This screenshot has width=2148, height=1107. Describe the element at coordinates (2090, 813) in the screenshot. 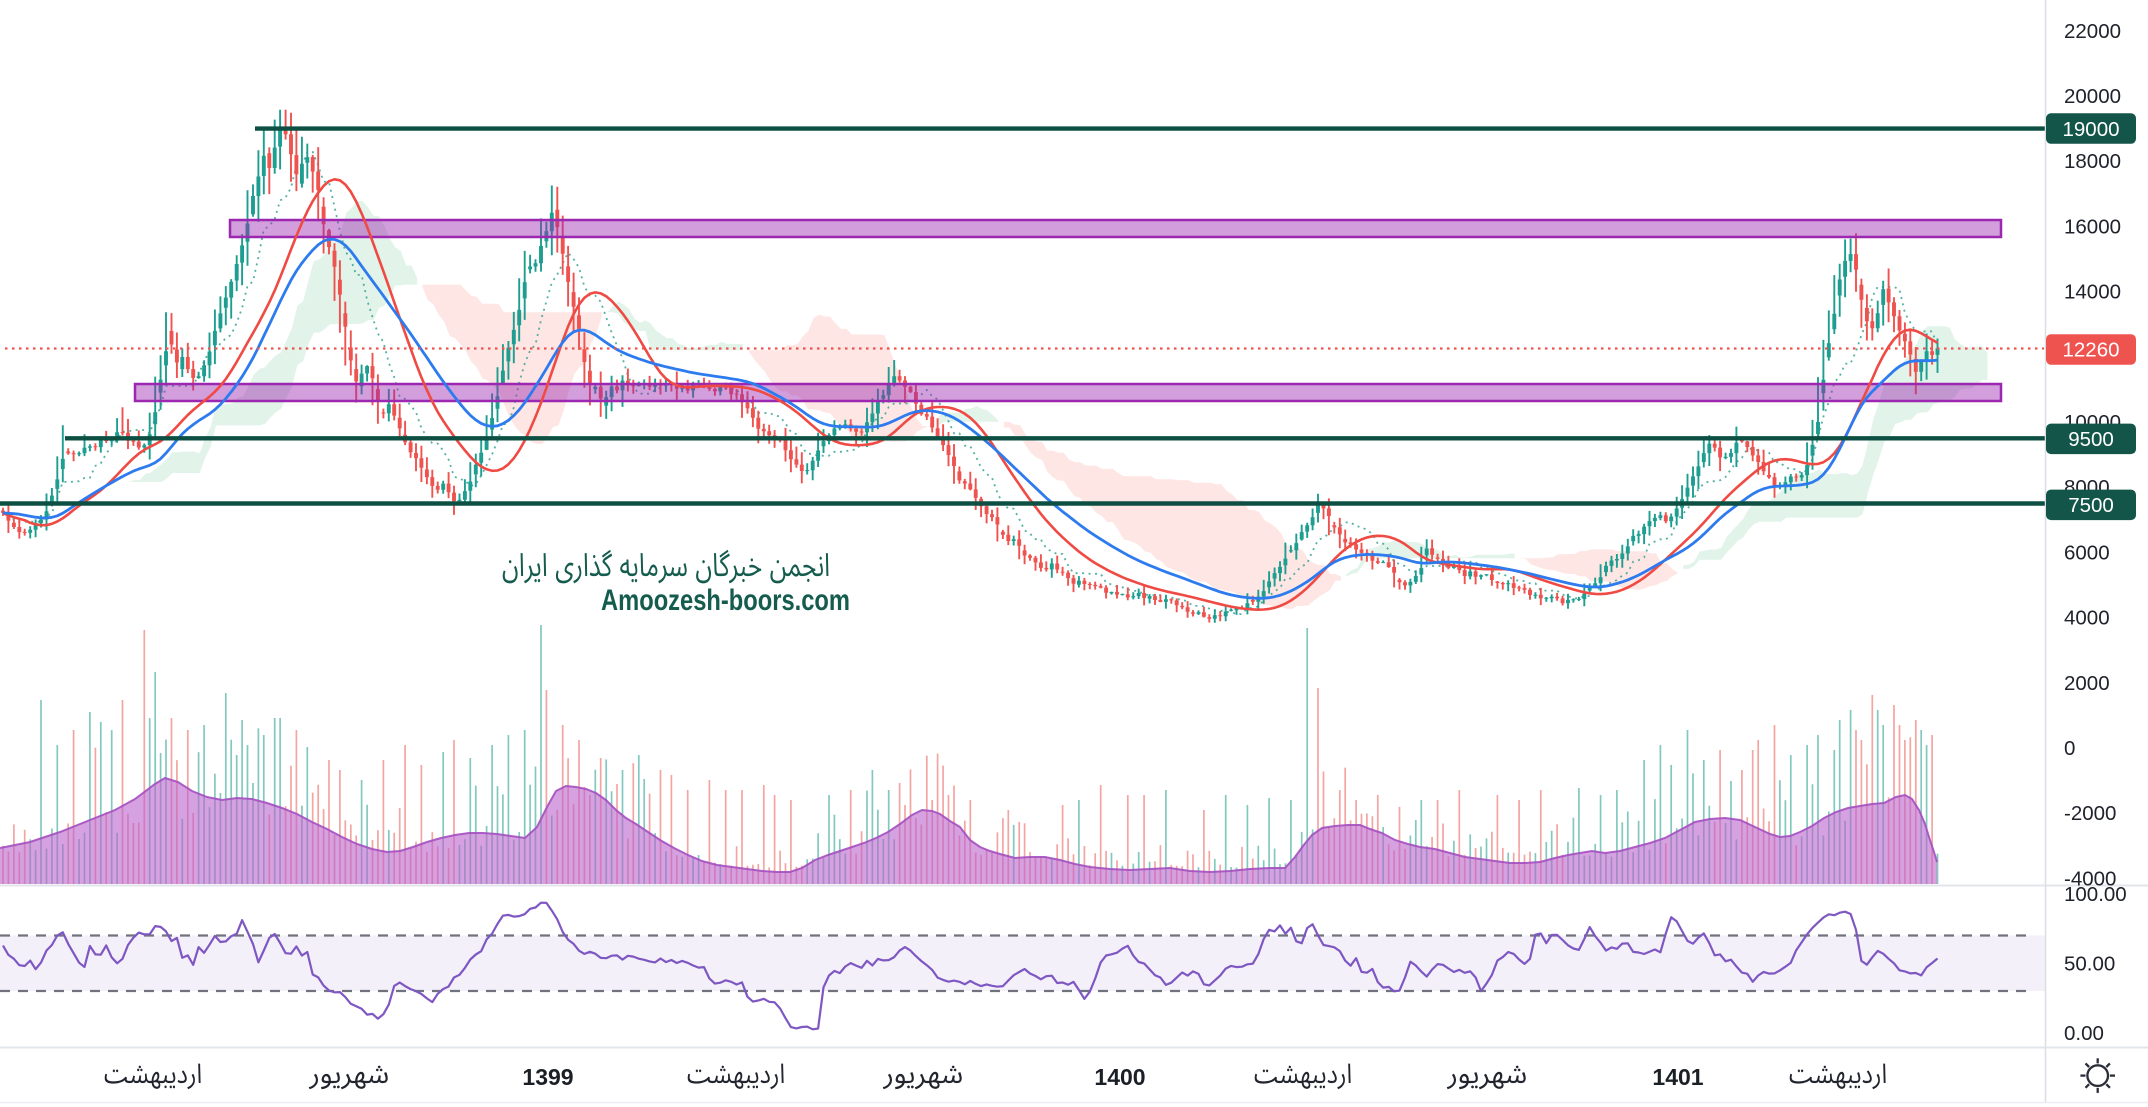

I see `svg-text: -2000` at that location.